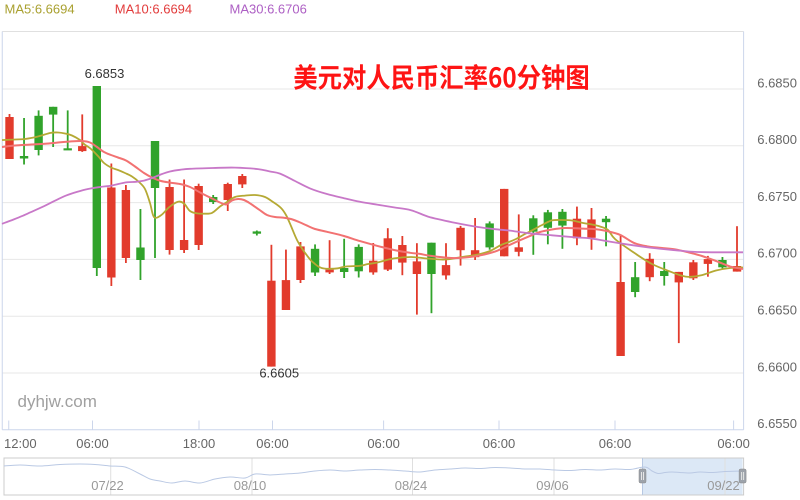 This screenshot has height=500, width=800. Describe the element at coordinates (777, 82) in the screenshot. I see `svg-text: 6.6850` at that location.